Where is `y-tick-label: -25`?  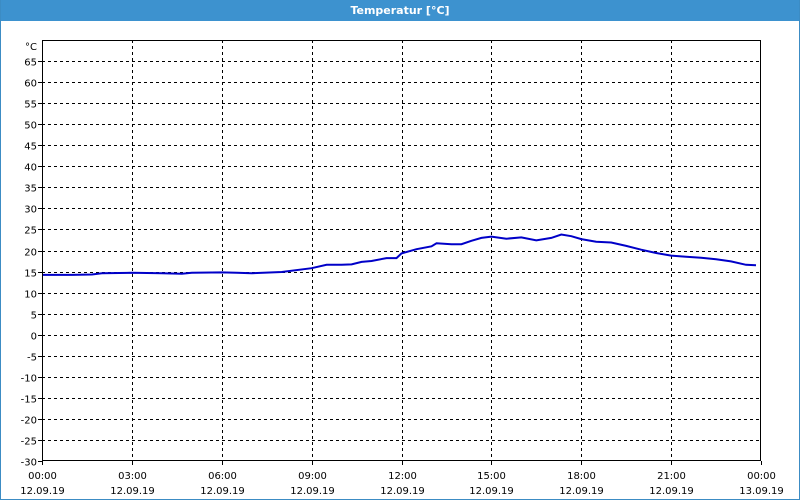 y-tick-label: -25 is located at coordinates (29, 442).